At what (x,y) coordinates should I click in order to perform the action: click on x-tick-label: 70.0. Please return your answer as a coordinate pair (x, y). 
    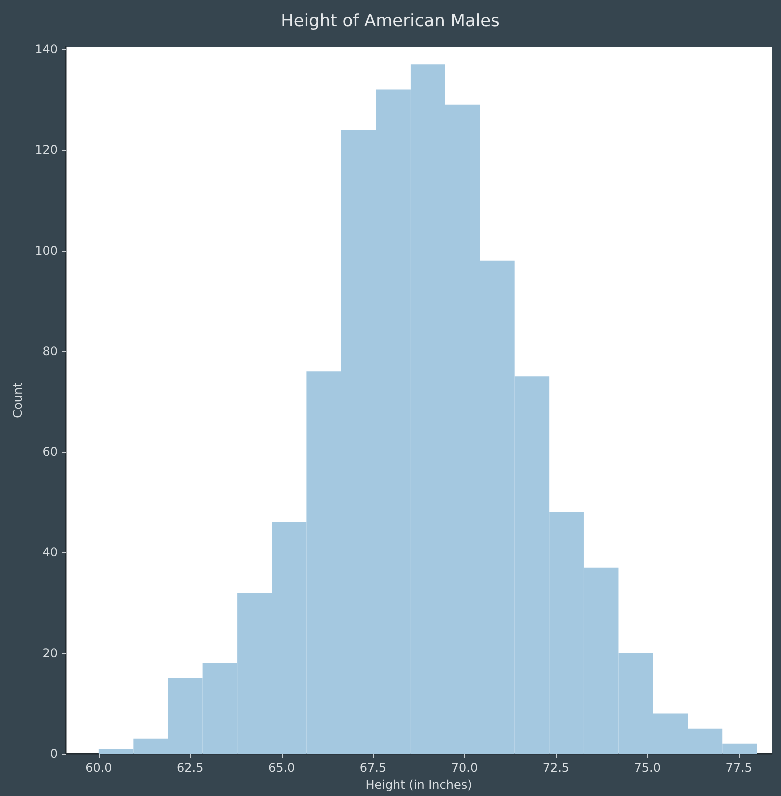
    Looking at the image, I should click on (464, 768).